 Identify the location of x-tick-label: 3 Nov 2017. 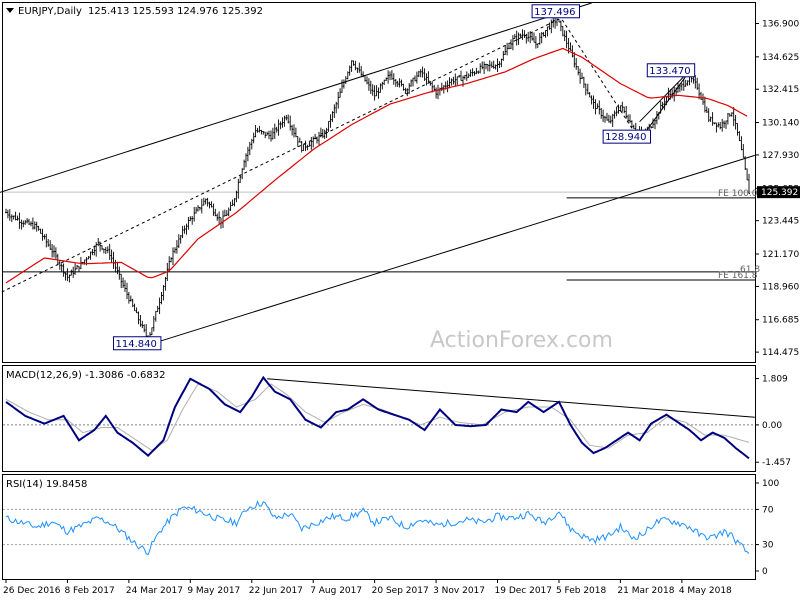
(459, 591).